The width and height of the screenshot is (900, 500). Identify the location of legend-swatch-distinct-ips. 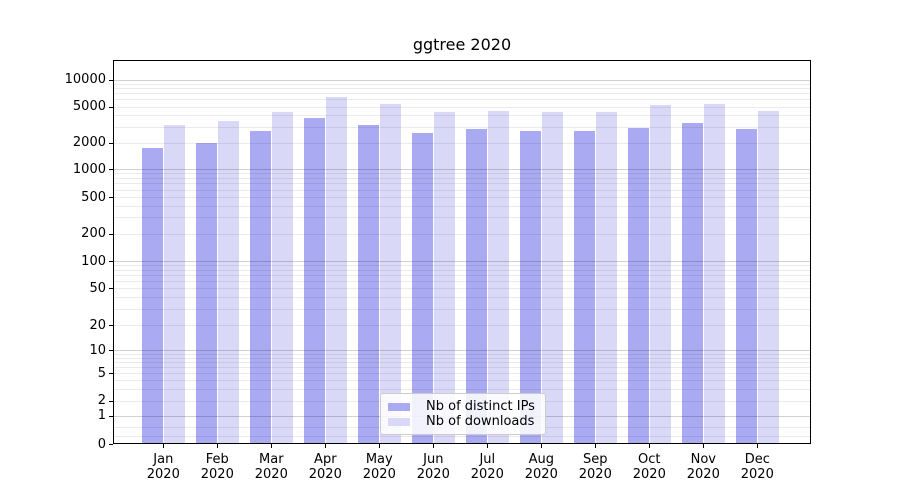
(399, 406).